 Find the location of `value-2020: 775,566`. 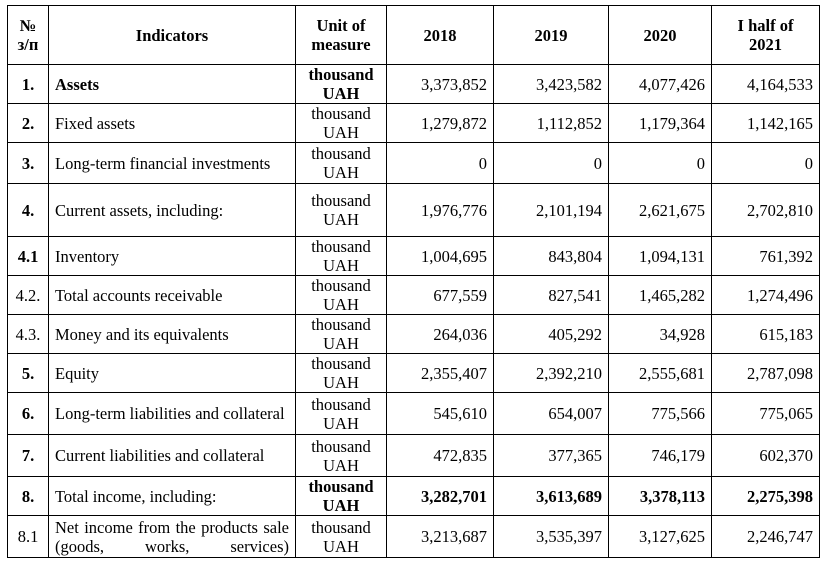

value-2020: 775,566 is located at coordinates (660, 413).